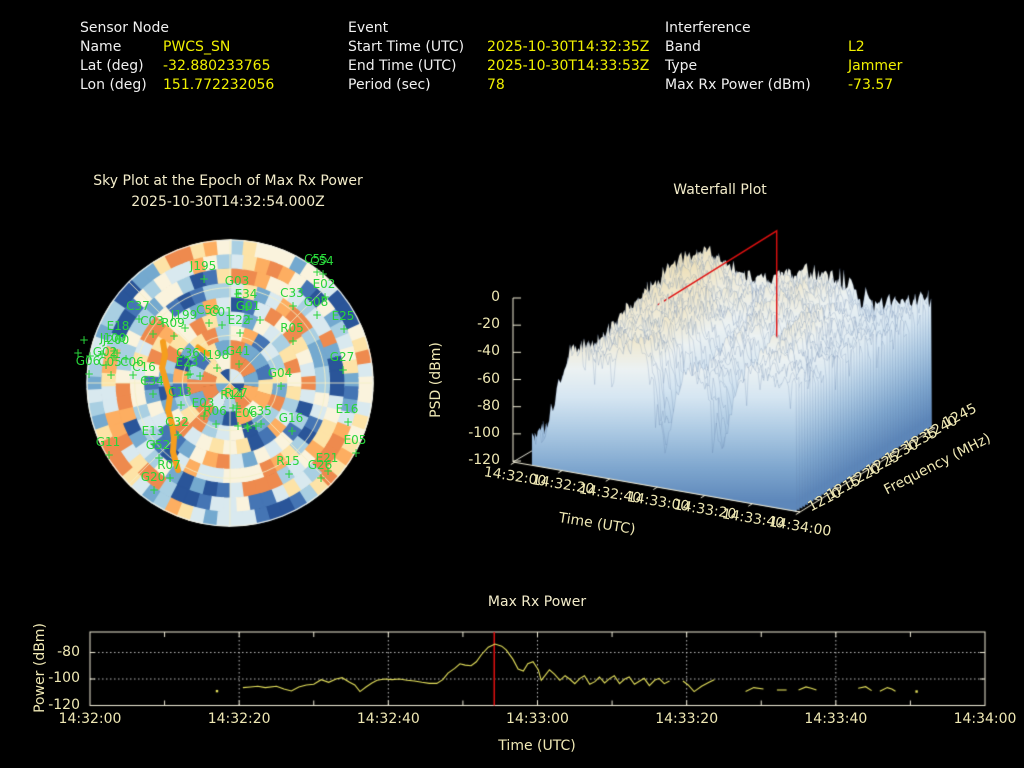 The height and width of the screenshot is (768, 1024). What do you see at coordinates (495, 297) in the screenshot?
I see `waterfall-z-tick-label: 0` at bounding box center [495, 297].